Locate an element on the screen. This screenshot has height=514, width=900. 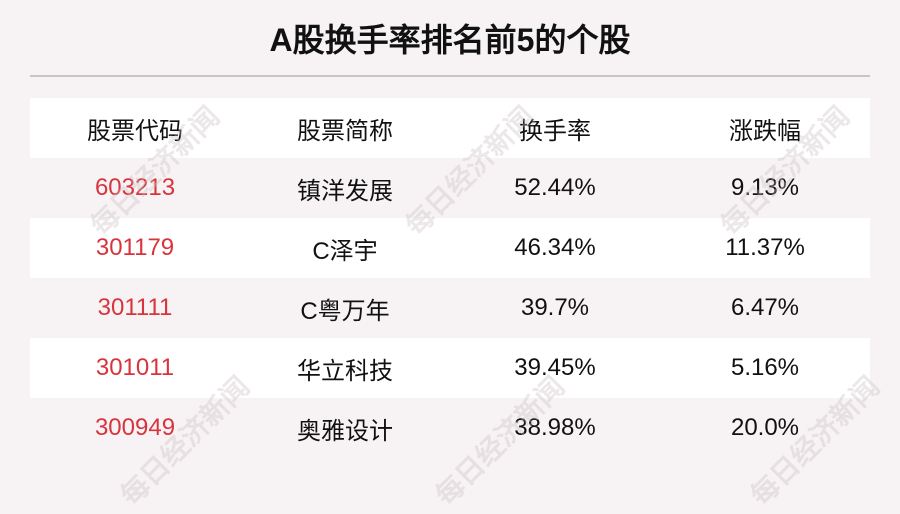
stock-name: 华立科技 is located at coordinates (345, 371).